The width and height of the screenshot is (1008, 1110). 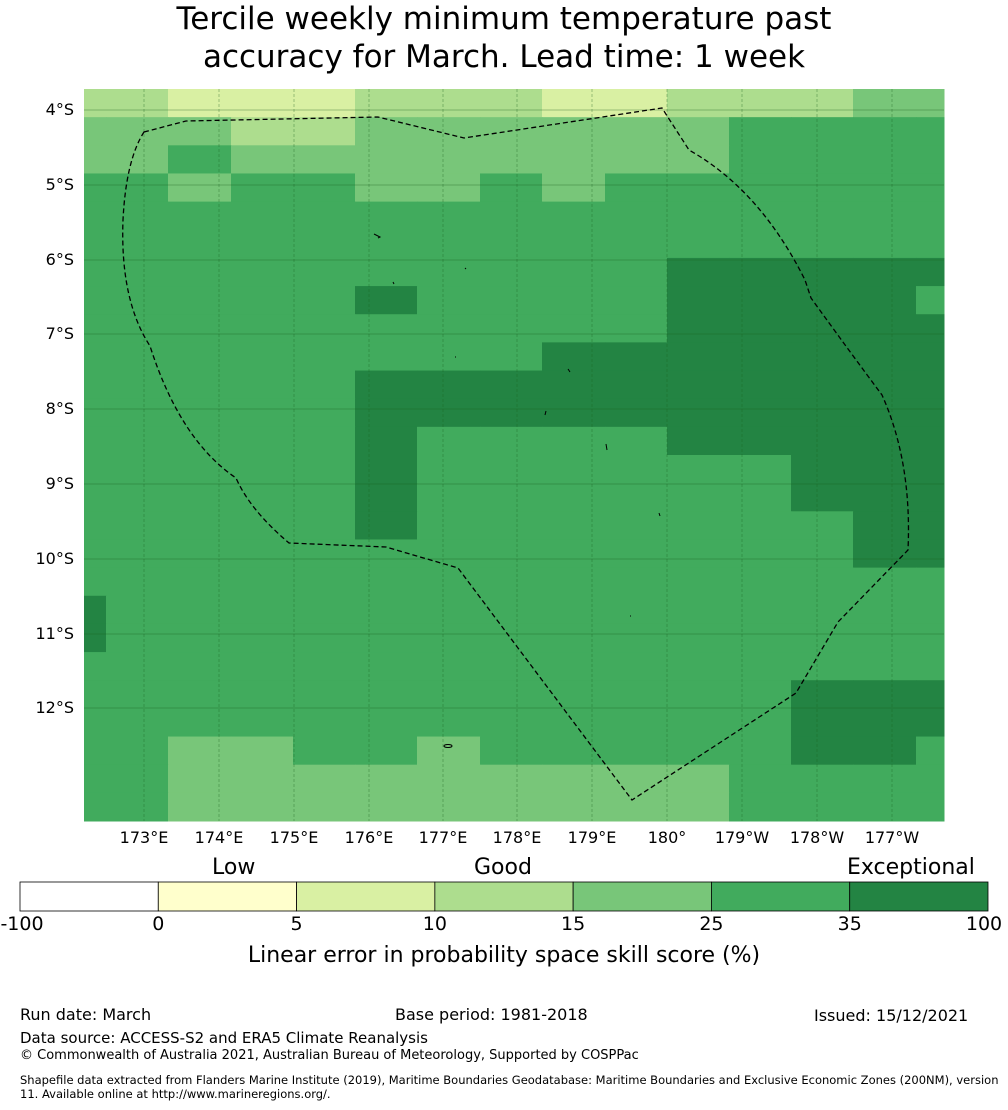 What do you see at coordinates (59, 408) in the screenshot?
I see `latitude-label: 8°S` at bounding box center [59, 408].